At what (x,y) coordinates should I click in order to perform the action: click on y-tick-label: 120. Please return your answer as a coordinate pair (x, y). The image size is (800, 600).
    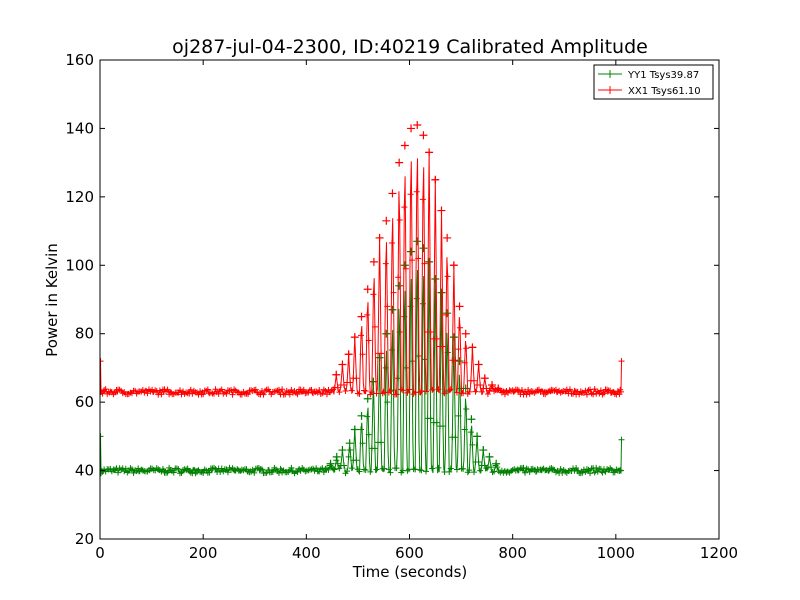
    Looking at the image, I should click on (79, 197).